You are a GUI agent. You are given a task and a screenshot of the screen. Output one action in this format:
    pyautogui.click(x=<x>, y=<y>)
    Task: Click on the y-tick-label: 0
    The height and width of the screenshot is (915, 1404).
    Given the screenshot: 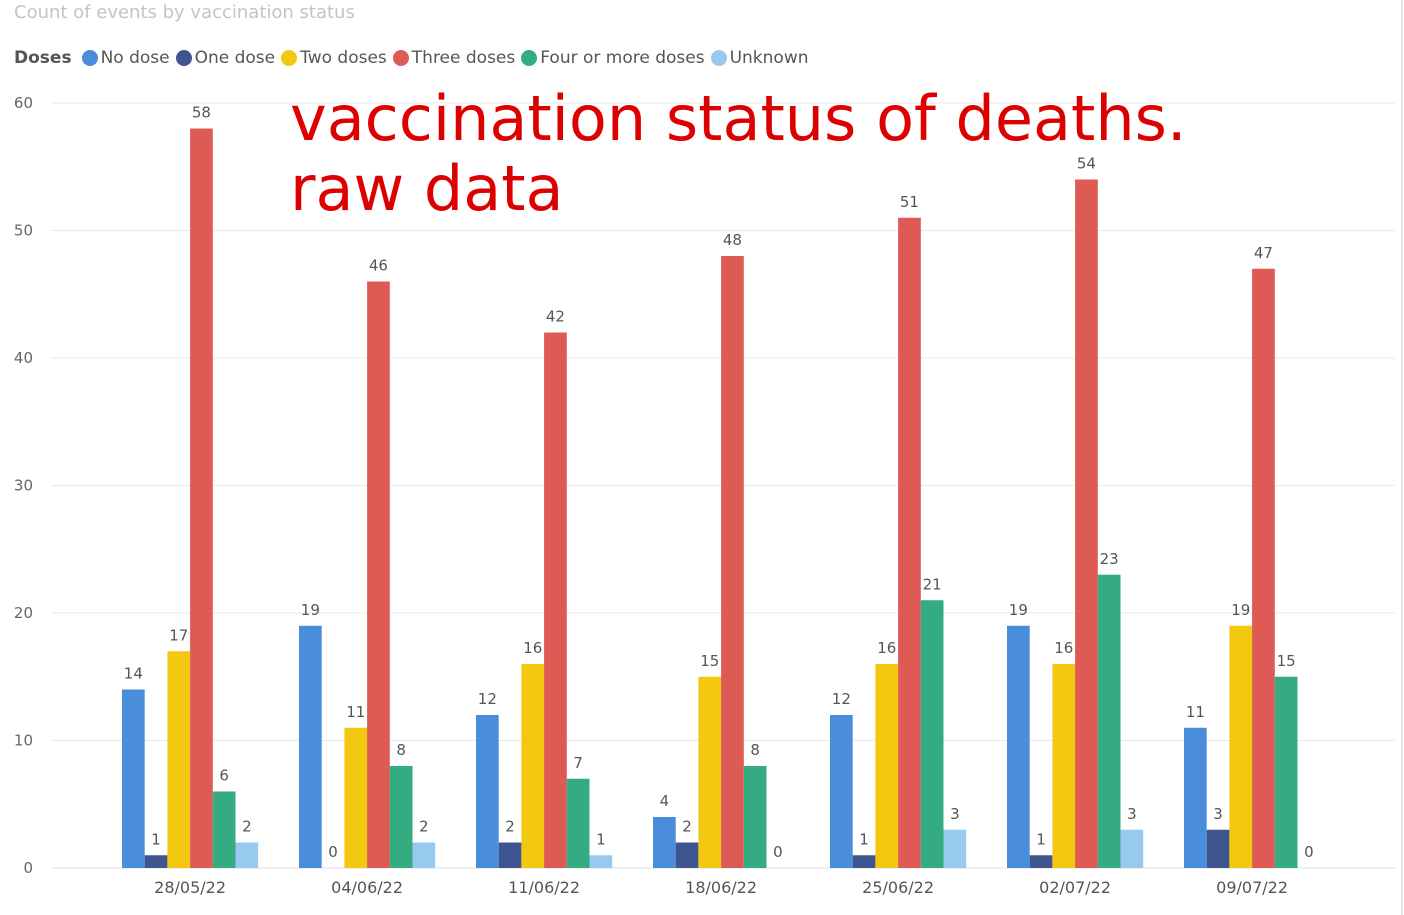 What is the action you would take?
    pyautogui.click(x=28, y=868)
    